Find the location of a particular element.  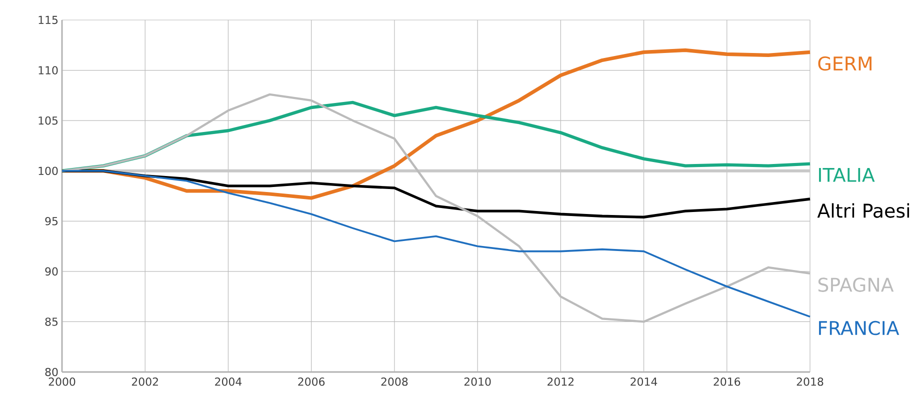

x-tick-label: 2004 is located at coordinates (228, 382).